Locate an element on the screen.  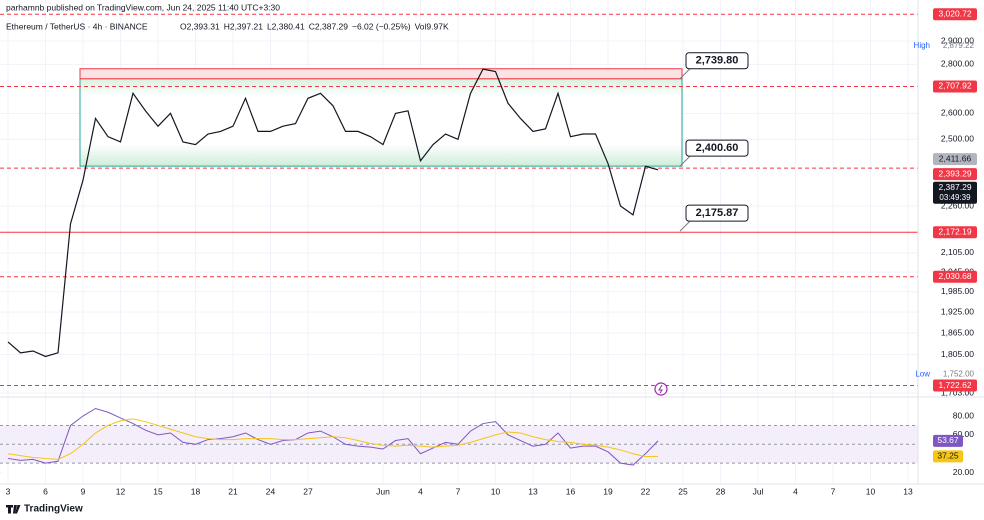
x-tick-label: 25 is located at coordinates (683, 491).